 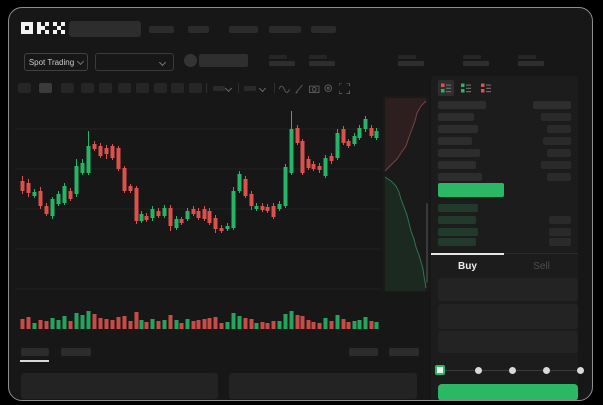 I want to click on wave-icon, so click(x=284, y=88).